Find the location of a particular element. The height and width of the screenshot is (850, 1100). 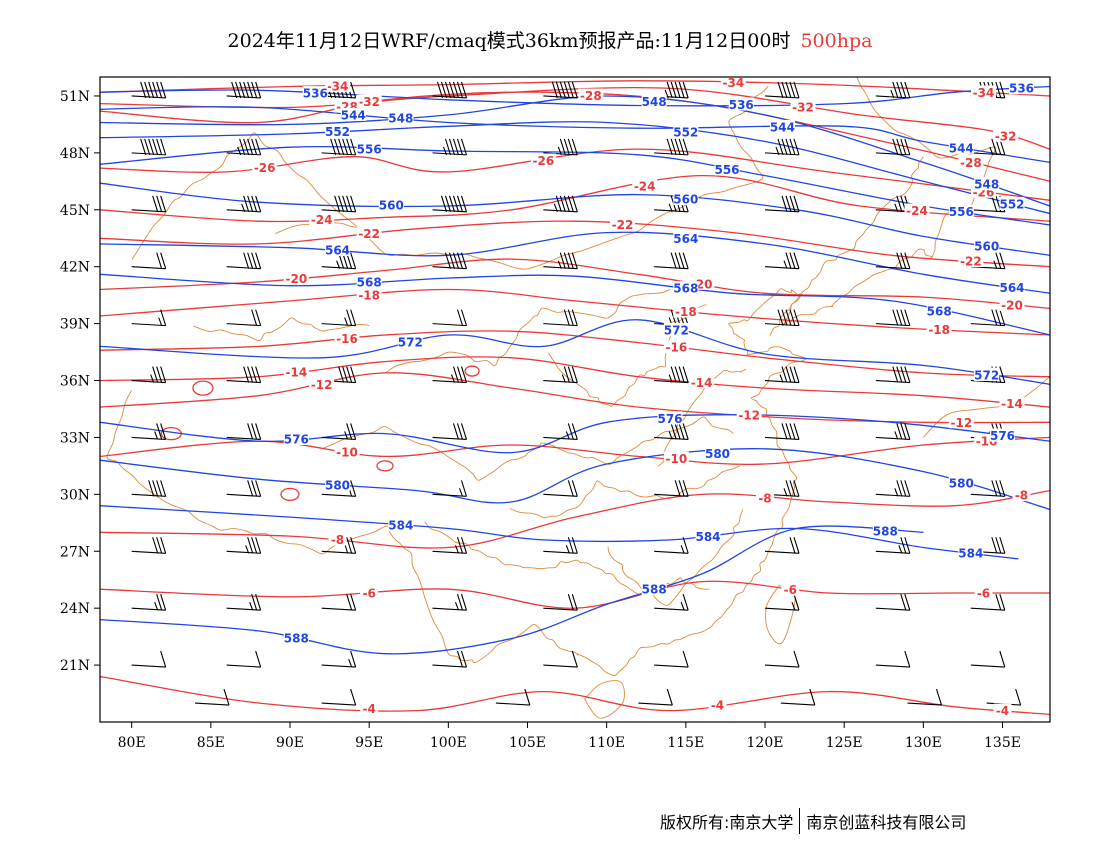

x-tick-label: 110E is located at coordinates (606, 743).